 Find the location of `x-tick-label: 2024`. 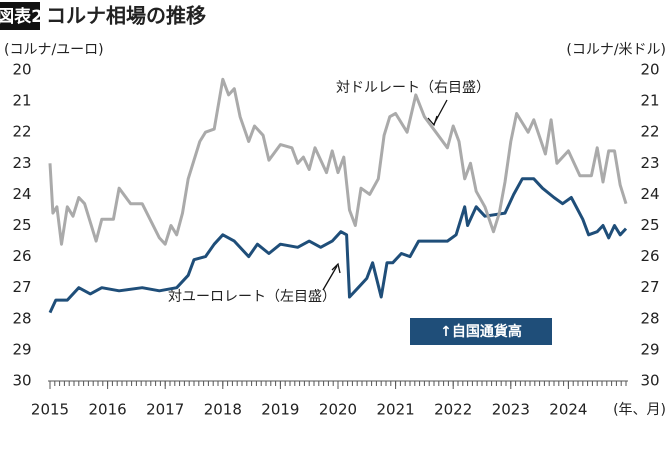

x-tick-label: 2024 is located at coordinates (568, 410).